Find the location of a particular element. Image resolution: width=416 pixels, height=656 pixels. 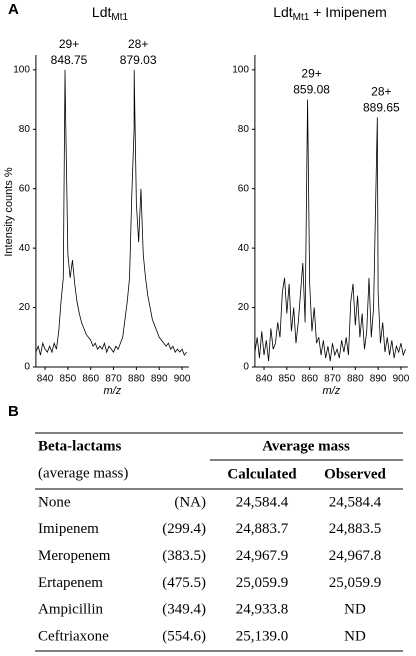

cell-mass: (349.4) is located at coordinates (184, 610).